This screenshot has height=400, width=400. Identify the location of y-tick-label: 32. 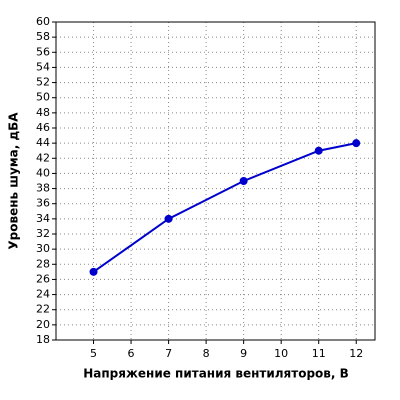
(43, 233).